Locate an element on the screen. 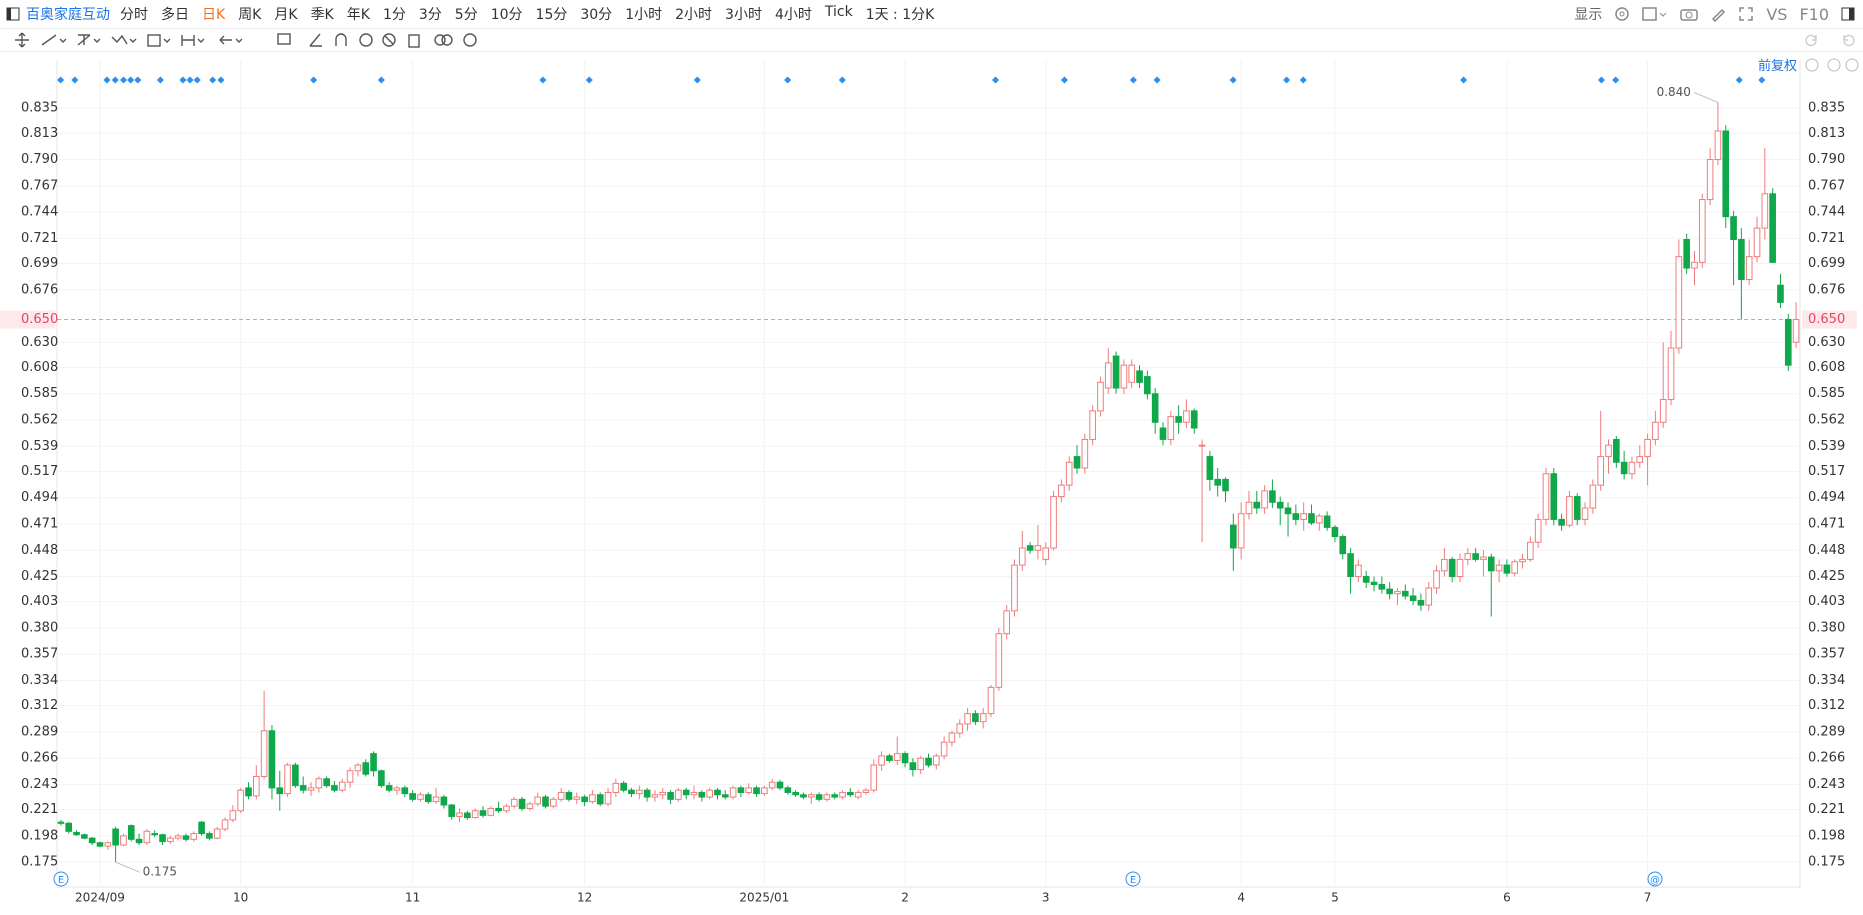  period-tab: 1分 is located at coordinates (394, 15).